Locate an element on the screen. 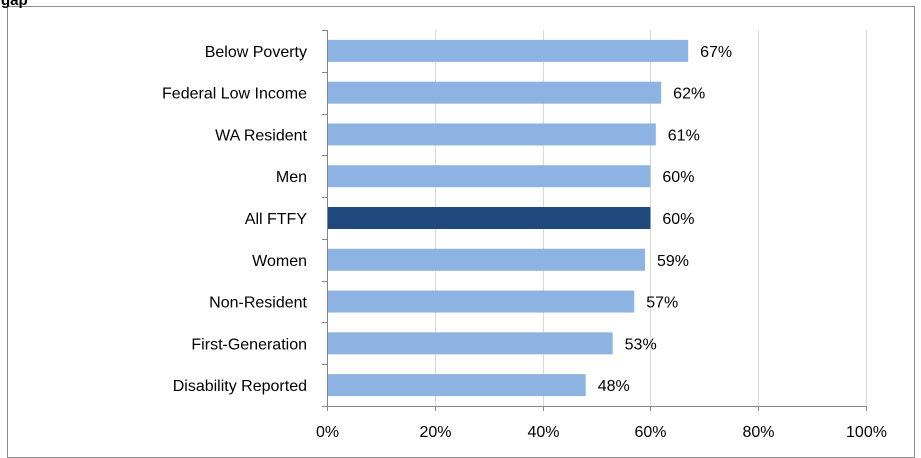 The width and height of the screenshot is (921, 458). value-label-below-poverty: 67% is located at coordinates (716, 52).